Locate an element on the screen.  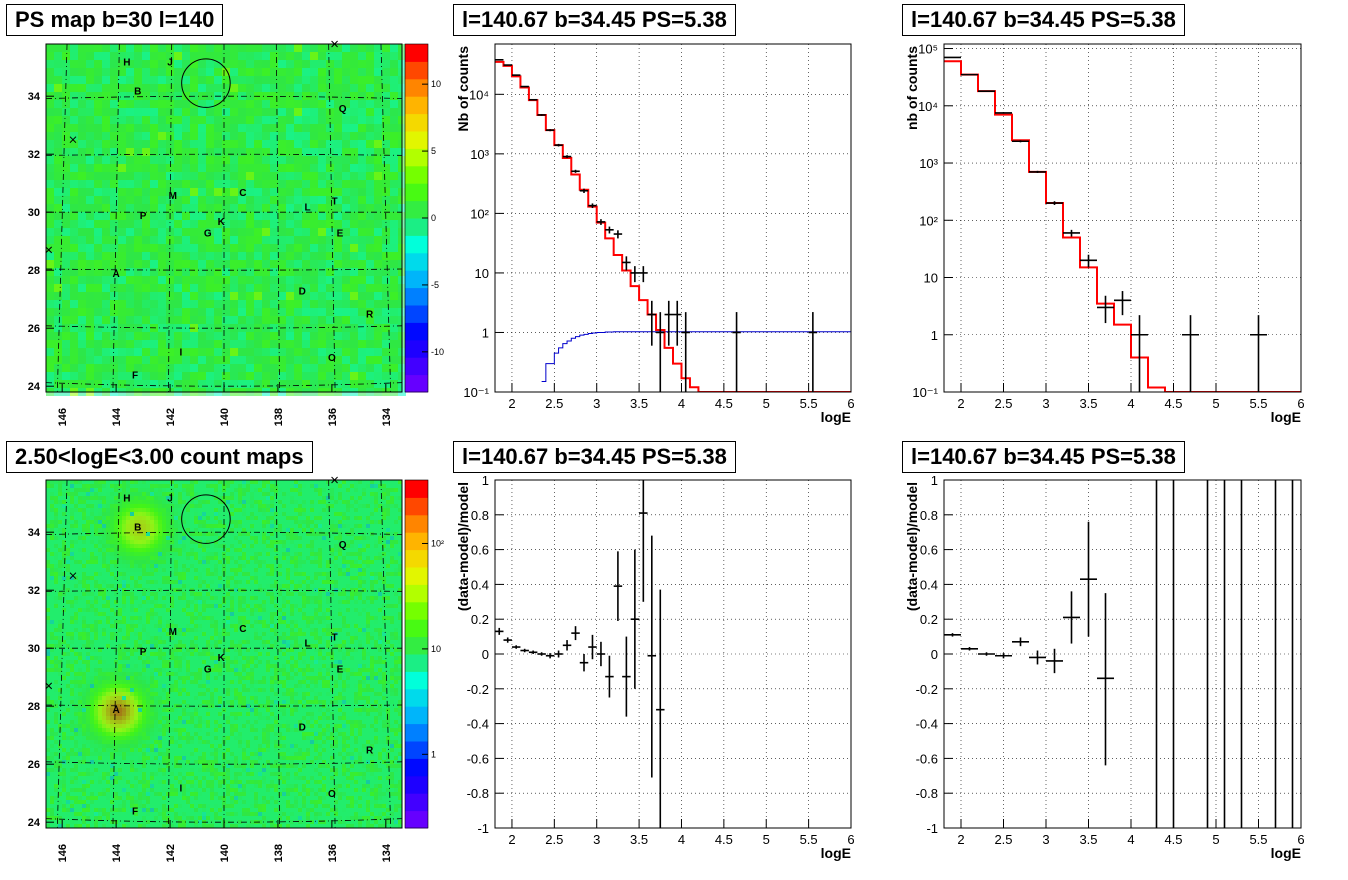
source-label-J: J is located at coordinates (170, 498).